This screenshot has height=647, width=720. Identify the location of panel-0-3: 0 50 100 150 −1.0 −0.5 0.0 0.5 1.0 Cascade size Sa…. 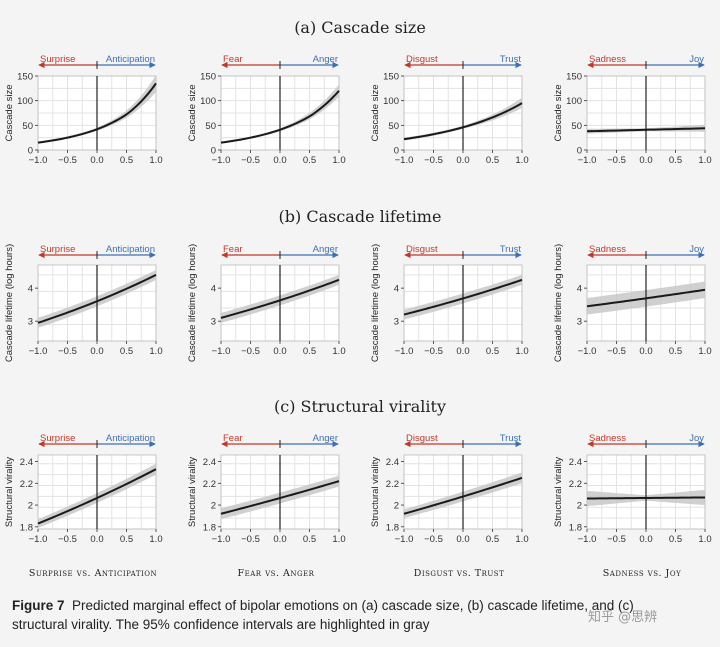
(632, 110).